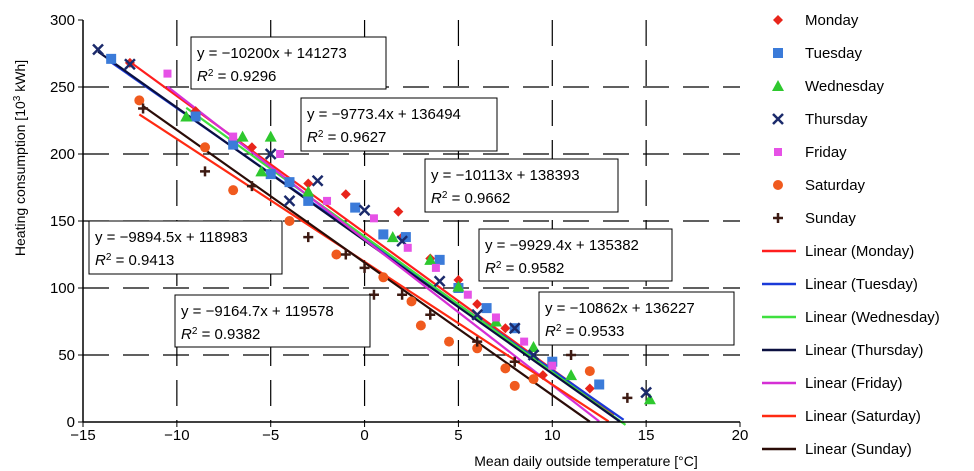  Describe the element at coordinates (270, 435) in the screenshot. I see `x-tick-label: −5` at that location.